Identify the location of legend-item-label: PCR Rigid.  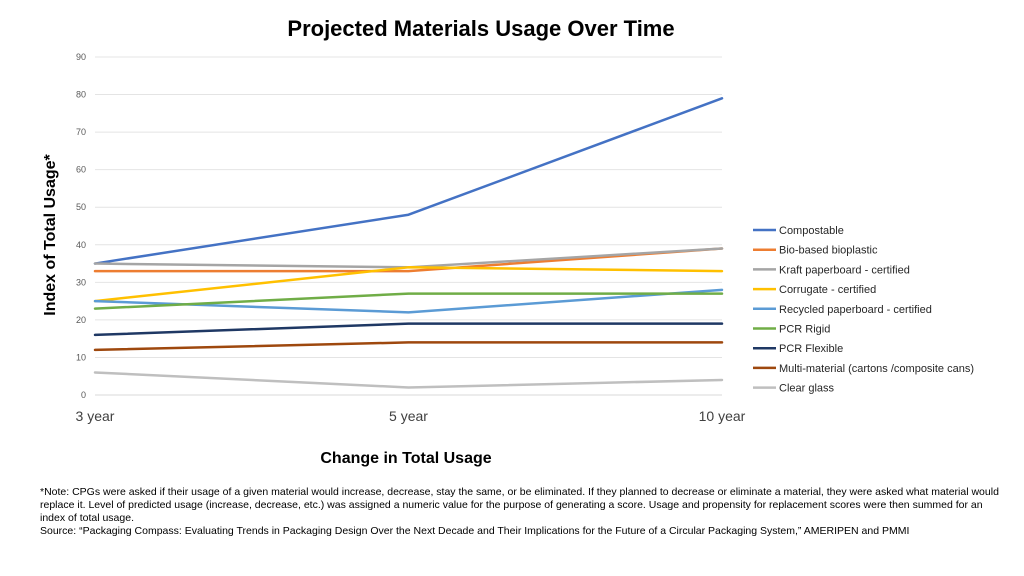
(804, 330).